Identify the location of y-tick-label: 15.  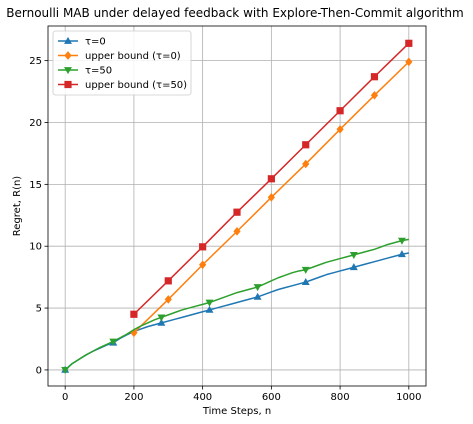
(35, 185).